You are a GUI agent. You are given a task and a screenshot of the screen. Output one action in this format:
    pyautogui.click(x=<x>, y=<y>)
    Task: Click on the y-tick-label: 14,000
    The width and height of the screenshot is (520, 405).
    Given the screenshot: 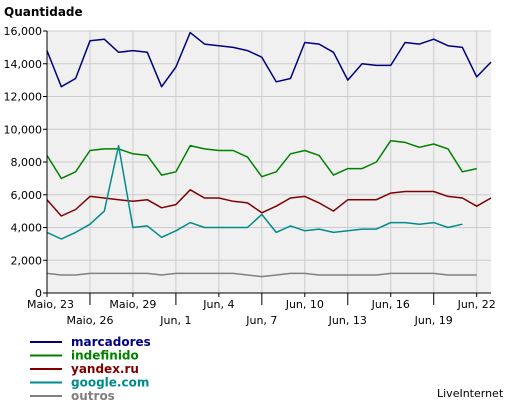 What is the action you would take?
    pyautogui.click(x=23, y=64)
    